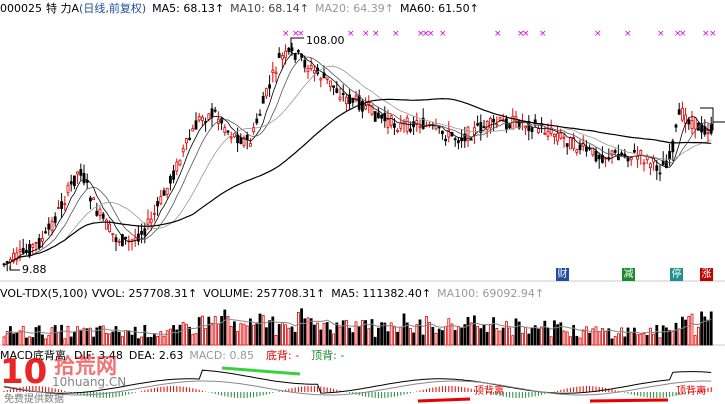  I want to click on volume-chart, so click(362, 324).